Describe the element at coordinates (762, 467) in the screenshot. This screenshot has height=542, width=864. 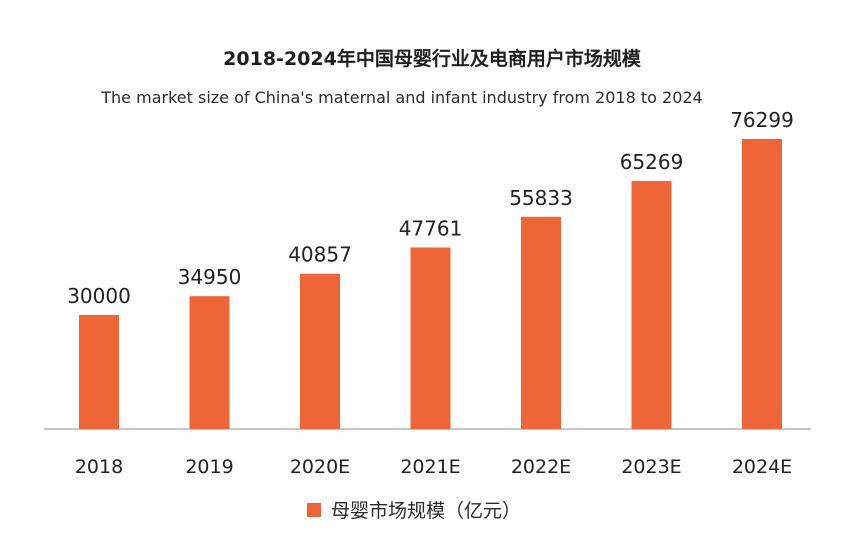
I see `x-tick-label-2024E: 2024E` at that location.